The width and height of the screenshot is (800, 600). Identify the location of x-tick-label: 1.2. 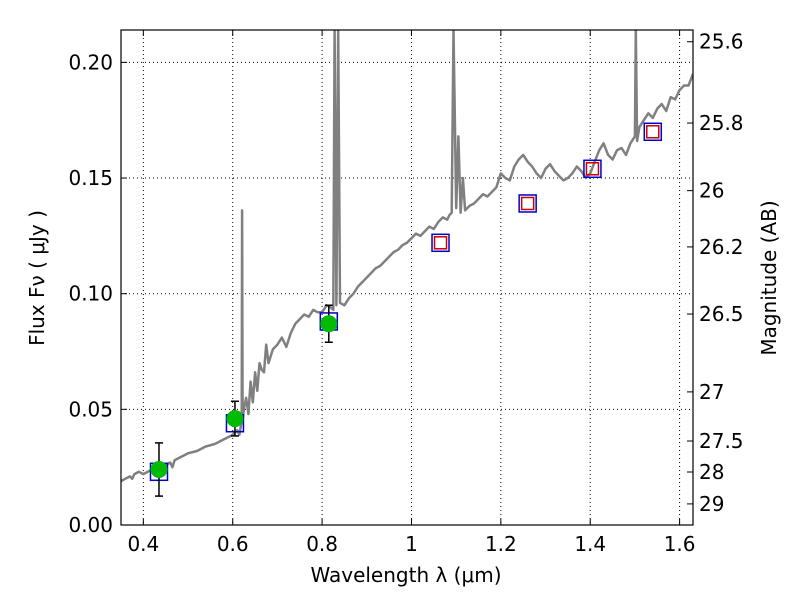
(501, 544).